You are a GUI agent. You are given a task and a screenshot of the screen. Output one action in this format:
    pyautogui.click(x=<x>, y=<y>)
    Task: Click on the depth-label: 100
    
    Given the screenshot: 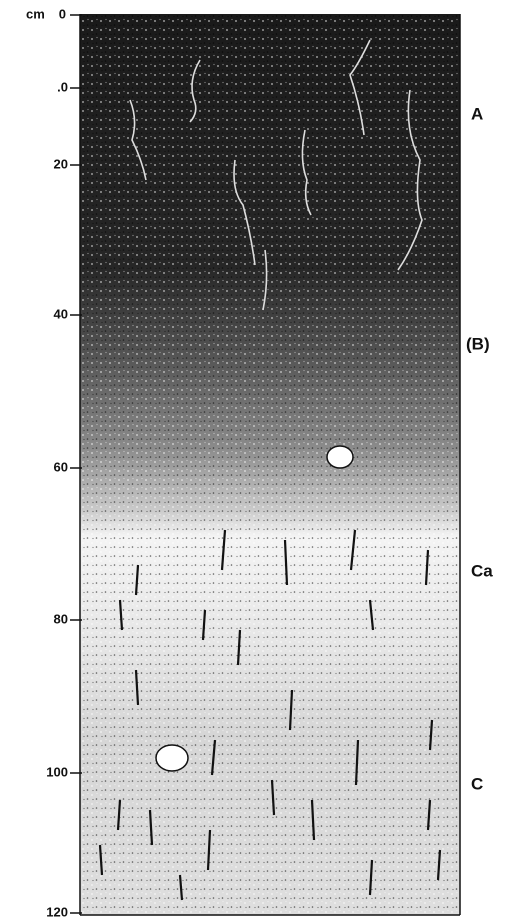 What is the action you would take?
    pyautogui.click(x=57, y=771)
    